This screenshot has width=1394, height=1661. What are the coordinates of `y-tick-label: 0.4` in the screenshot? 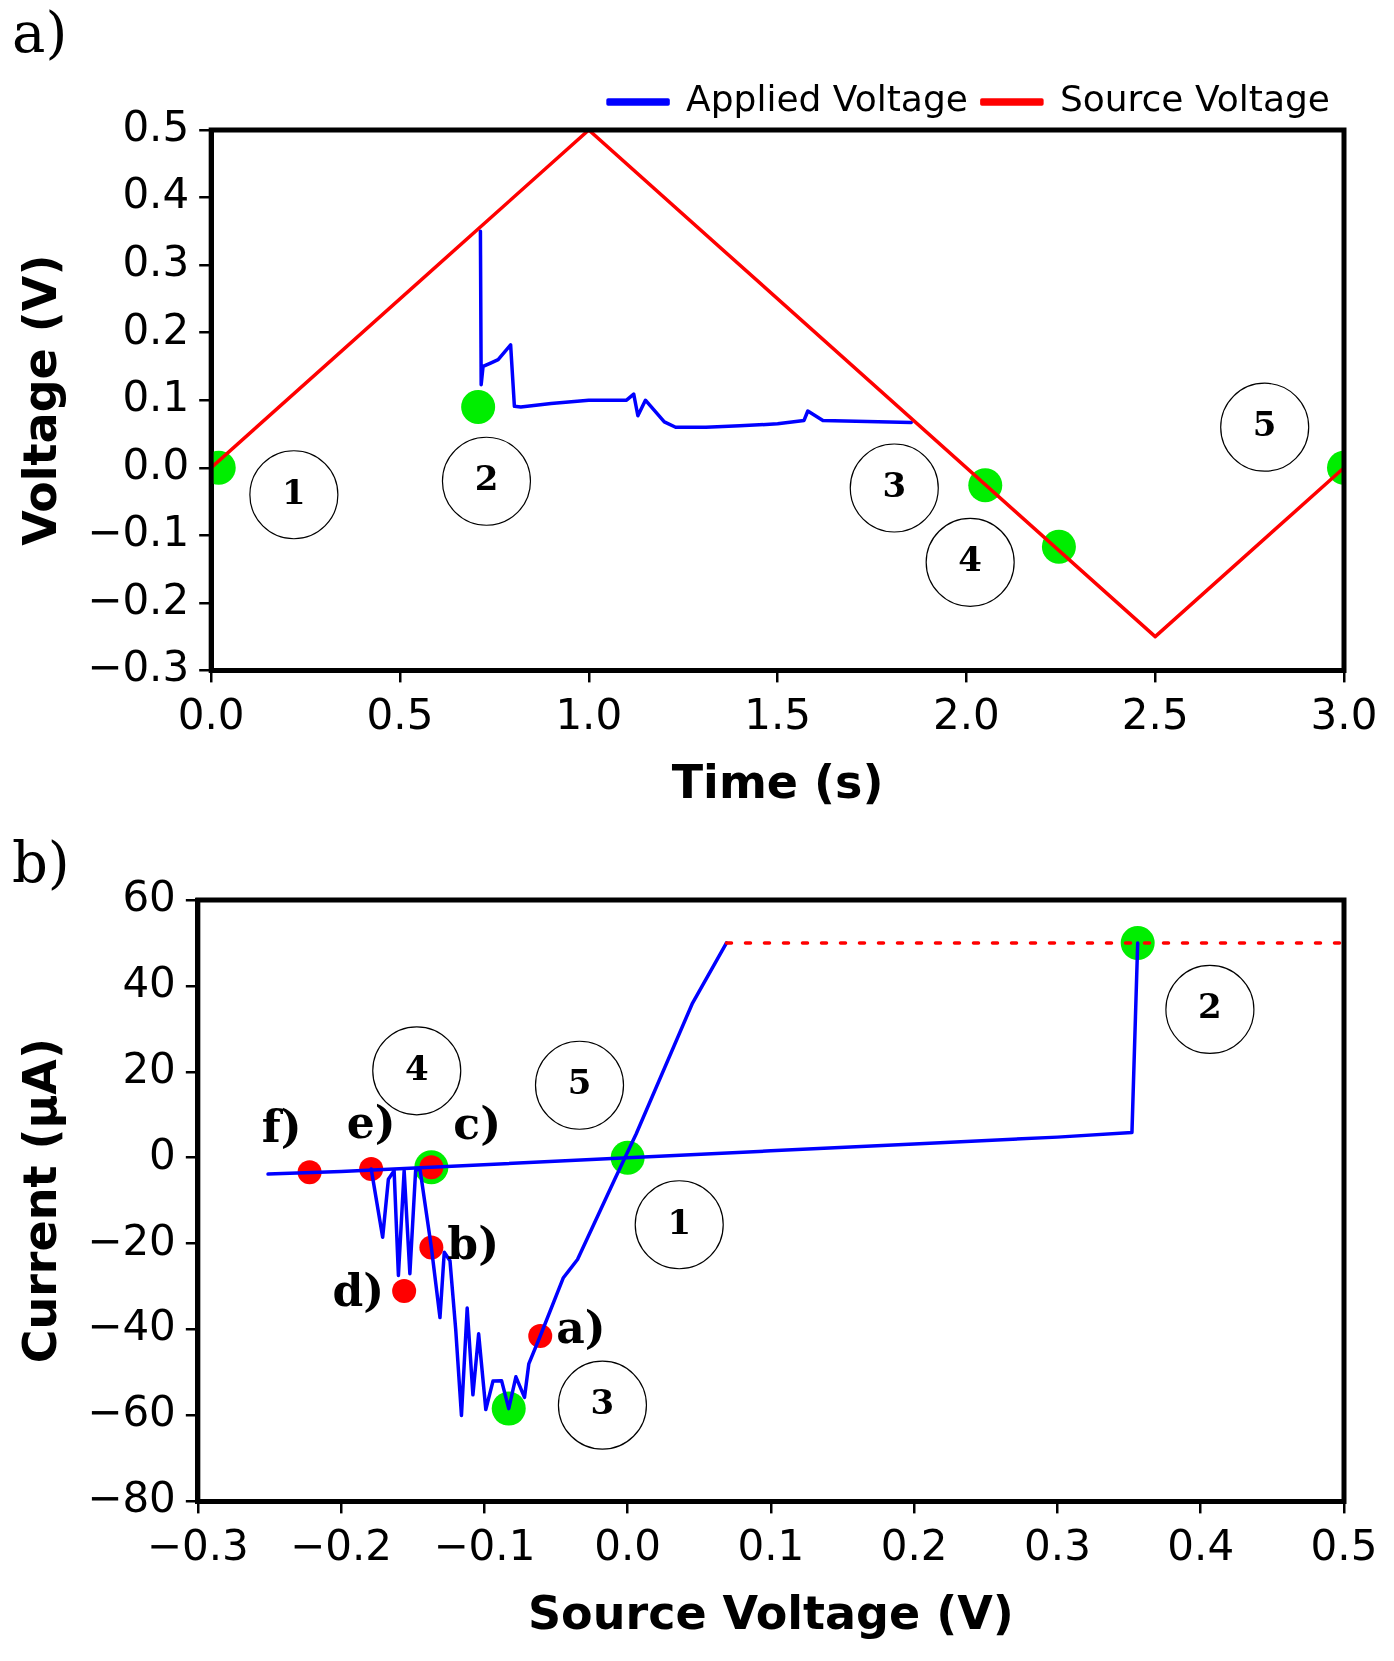 It's located at (156, 194).